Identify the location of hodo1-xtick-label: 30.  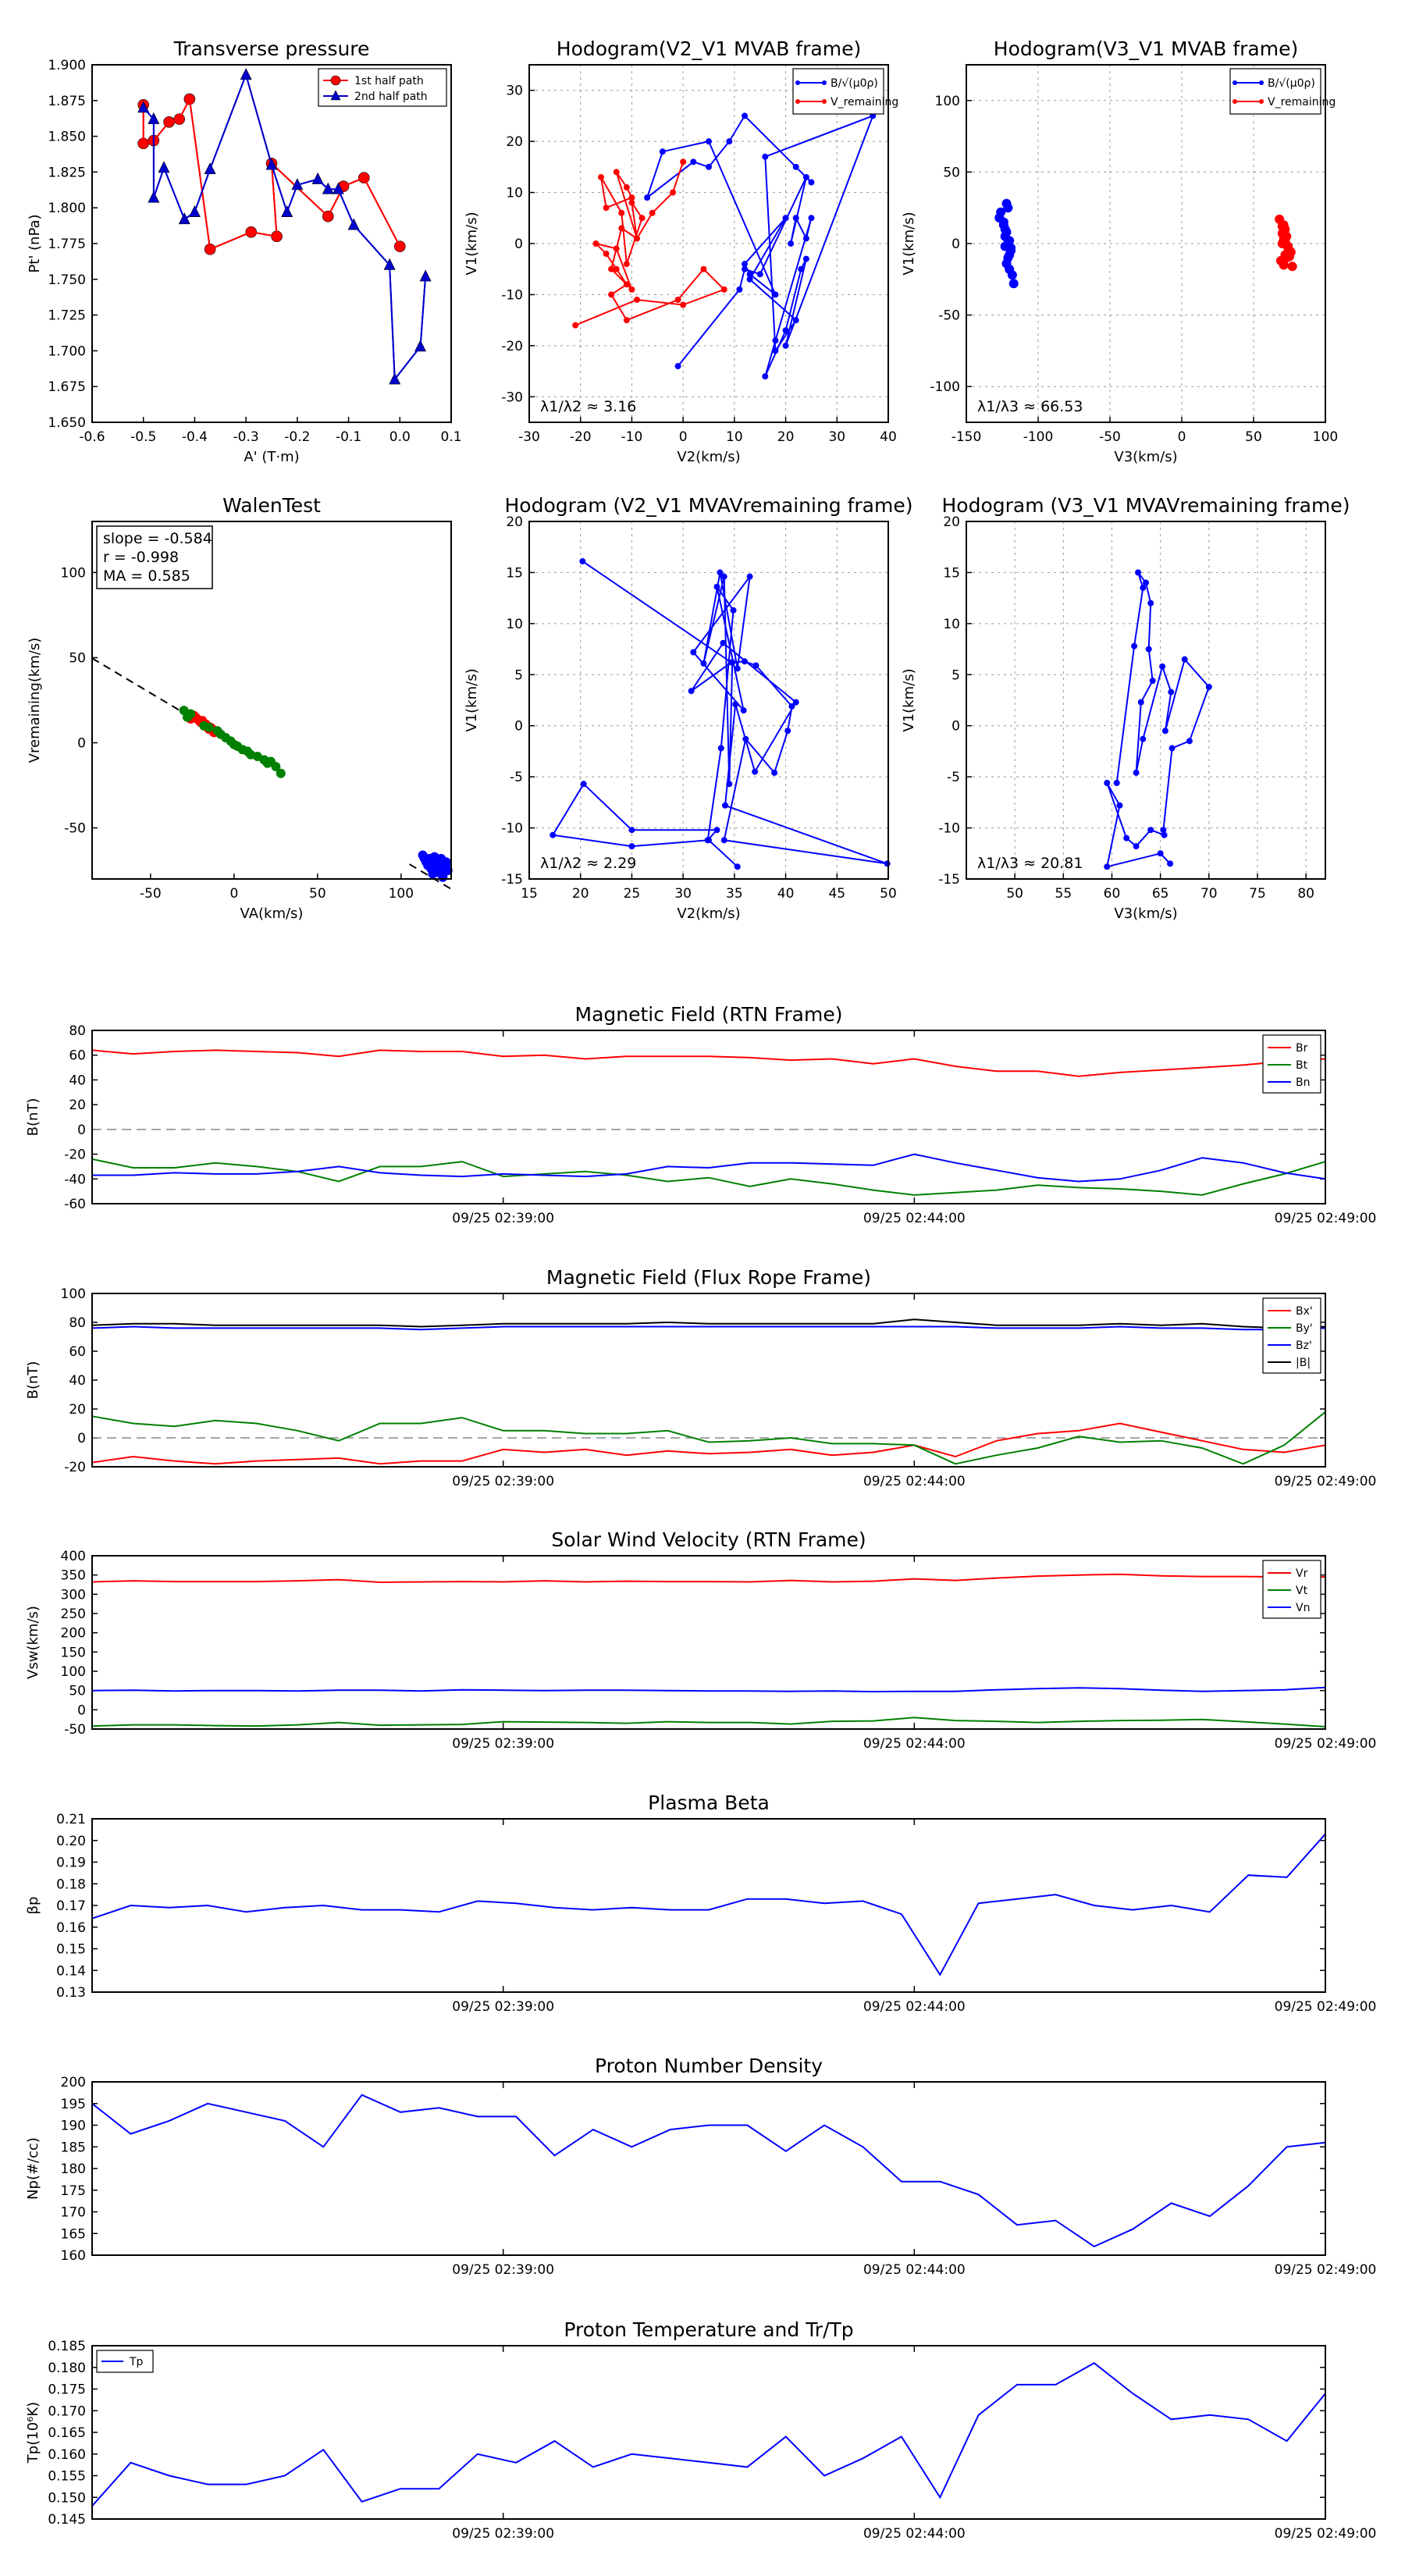
(836, 437).